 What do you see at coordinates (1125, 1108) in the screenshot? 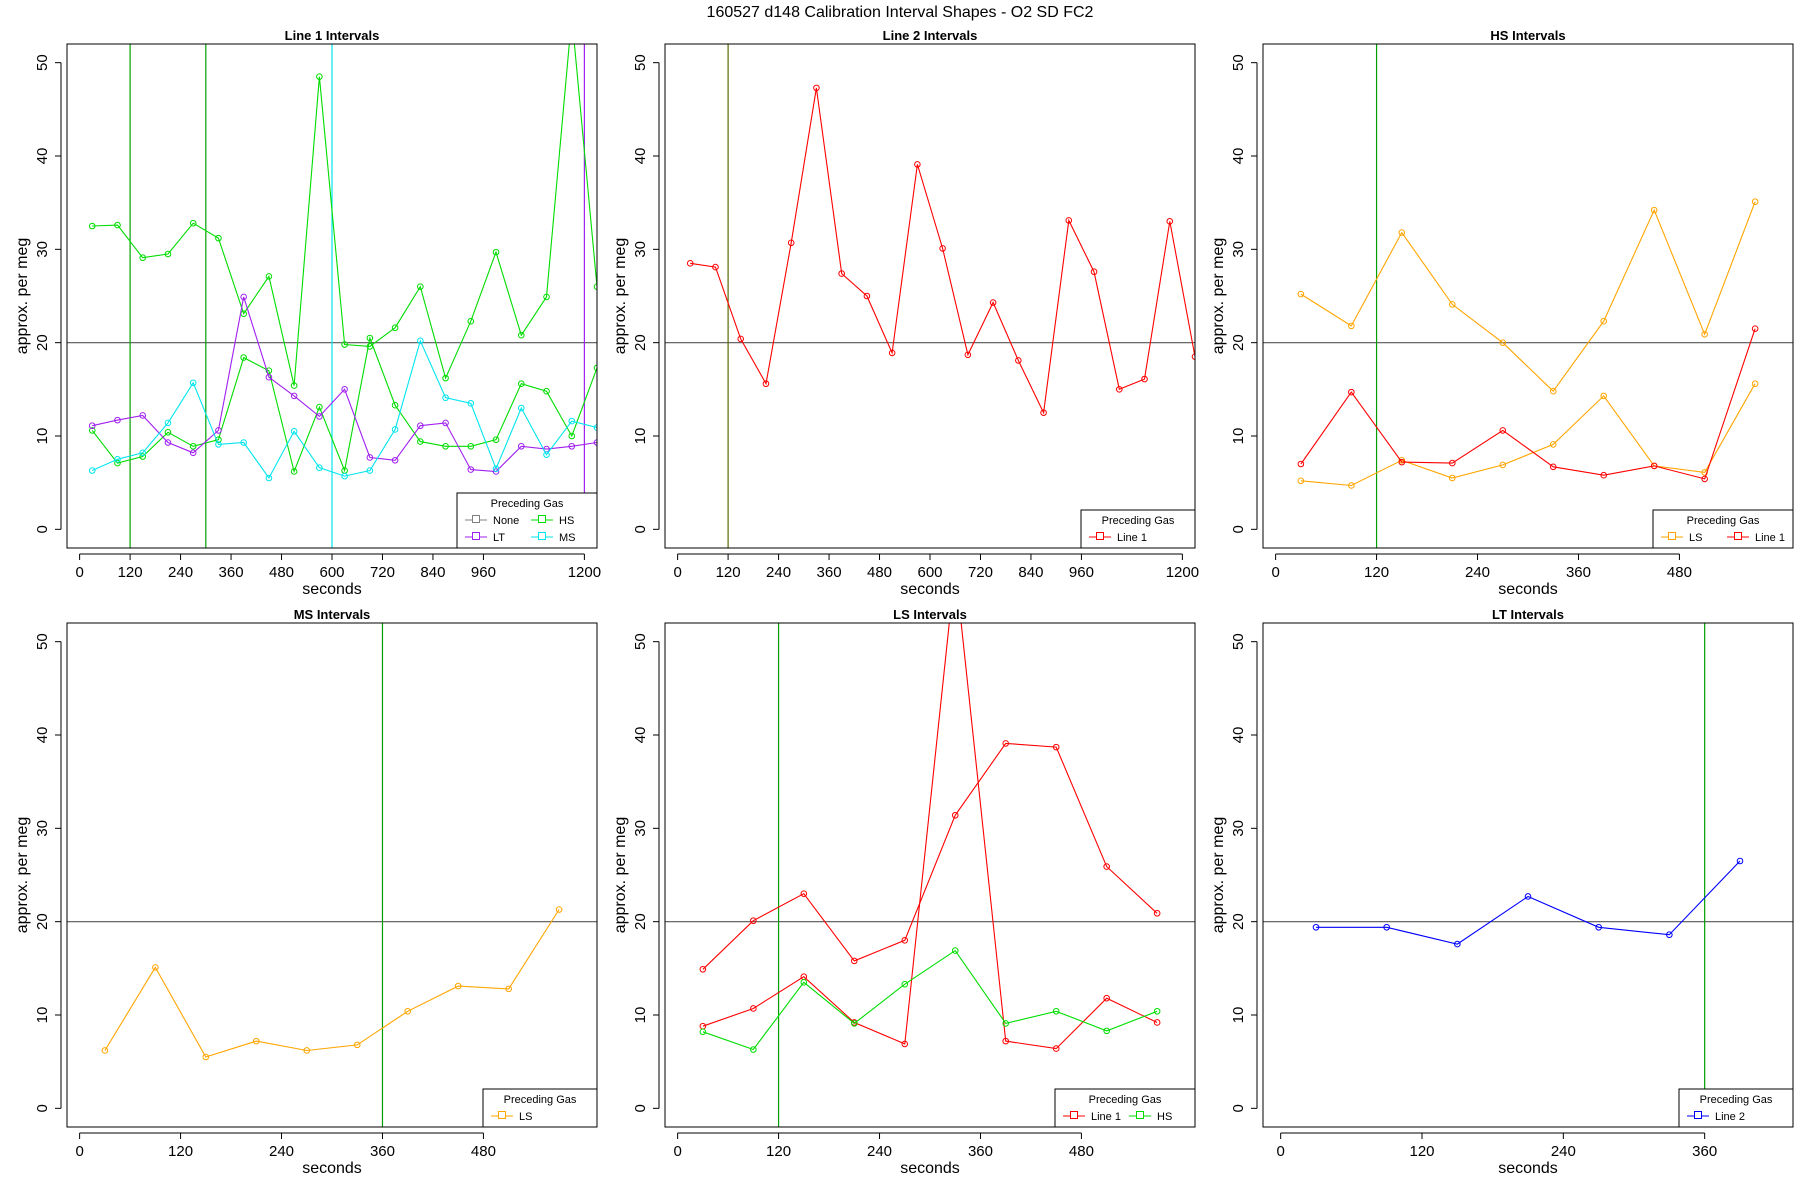
I see `legend: Preceding Gas Line 1 HS` at bounding box center [1125, 1108].